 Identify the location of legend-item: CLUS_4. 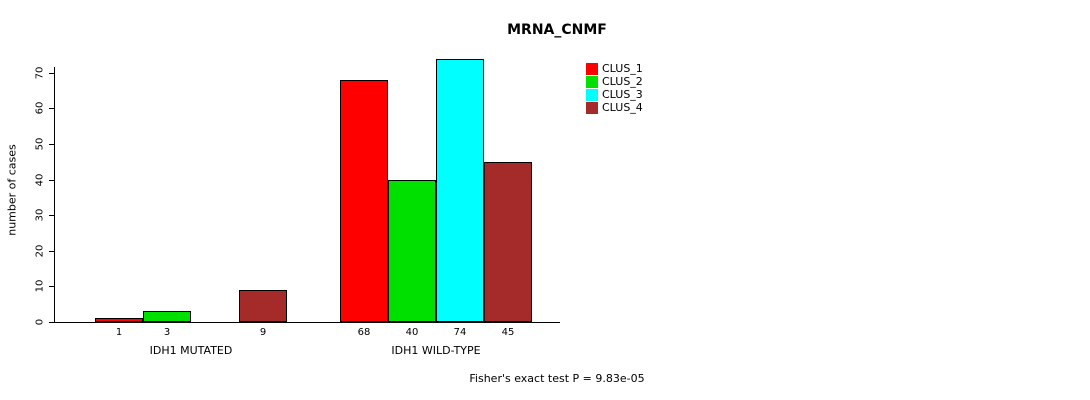
(614, 107).